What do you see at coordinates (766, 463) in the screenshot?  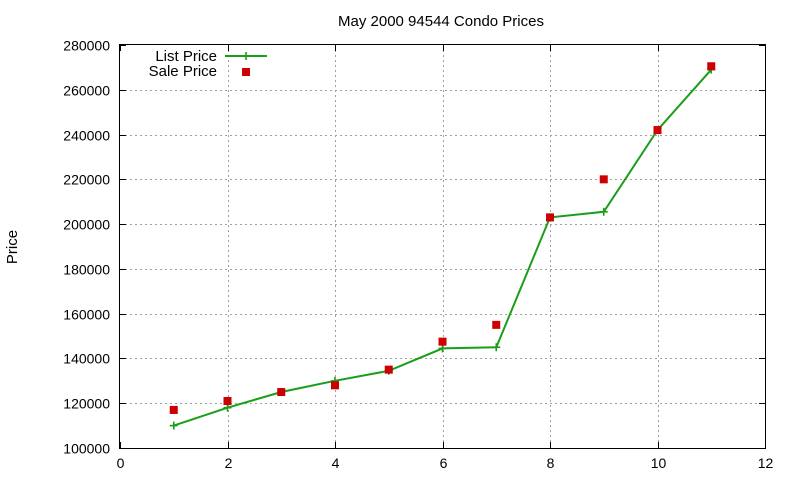 I see `x-tick-label: 12` at bounding box center [766, 463].